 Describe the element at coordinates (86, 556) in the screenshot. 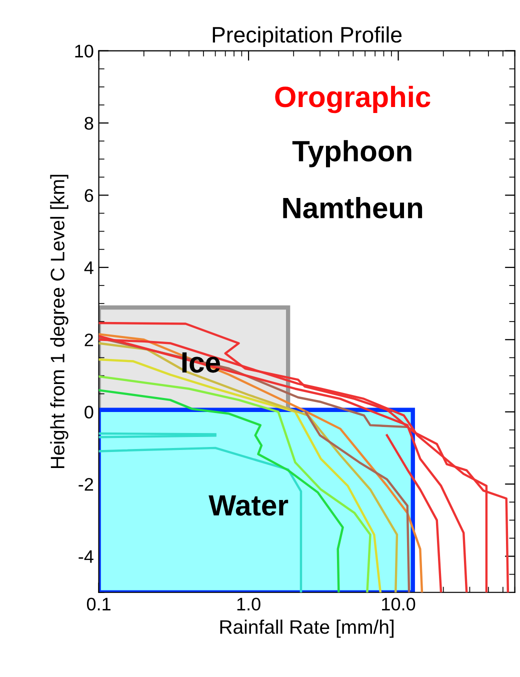

I see `y-tick-label: -4` at that location.